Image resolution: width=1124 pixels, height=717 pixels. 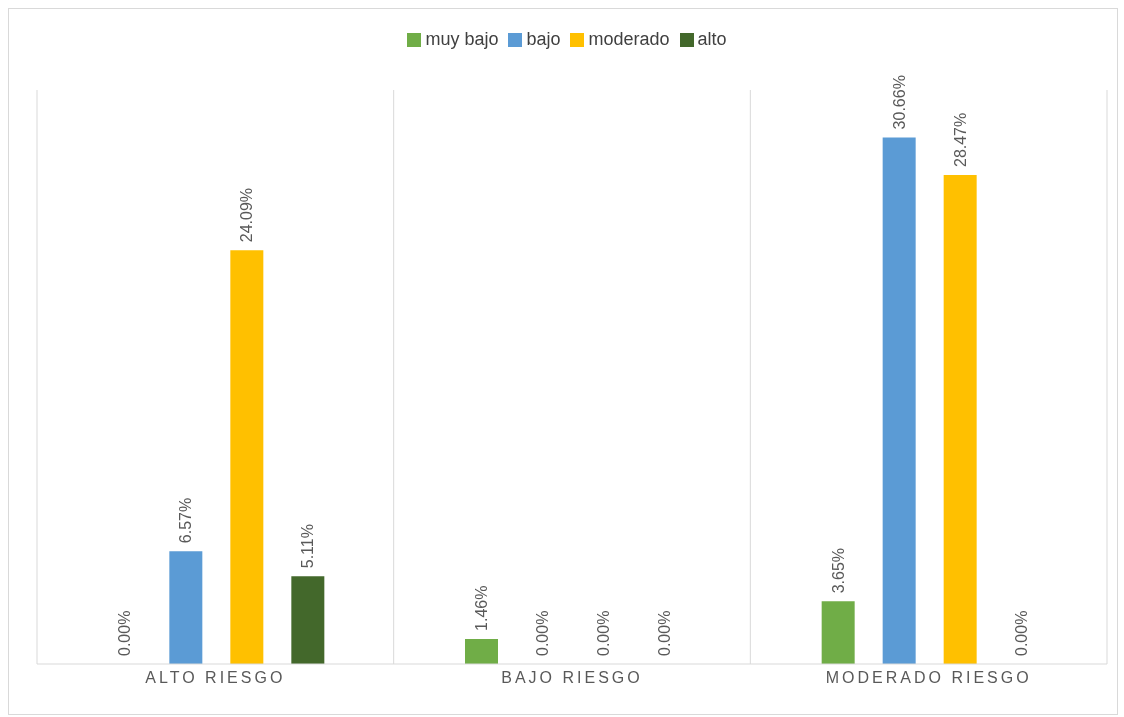 What do you see at coordinates (215, 678) in the screenshot?
I see `x-tick-label: ALTO RIESGO` at bounding box center [215, 678].